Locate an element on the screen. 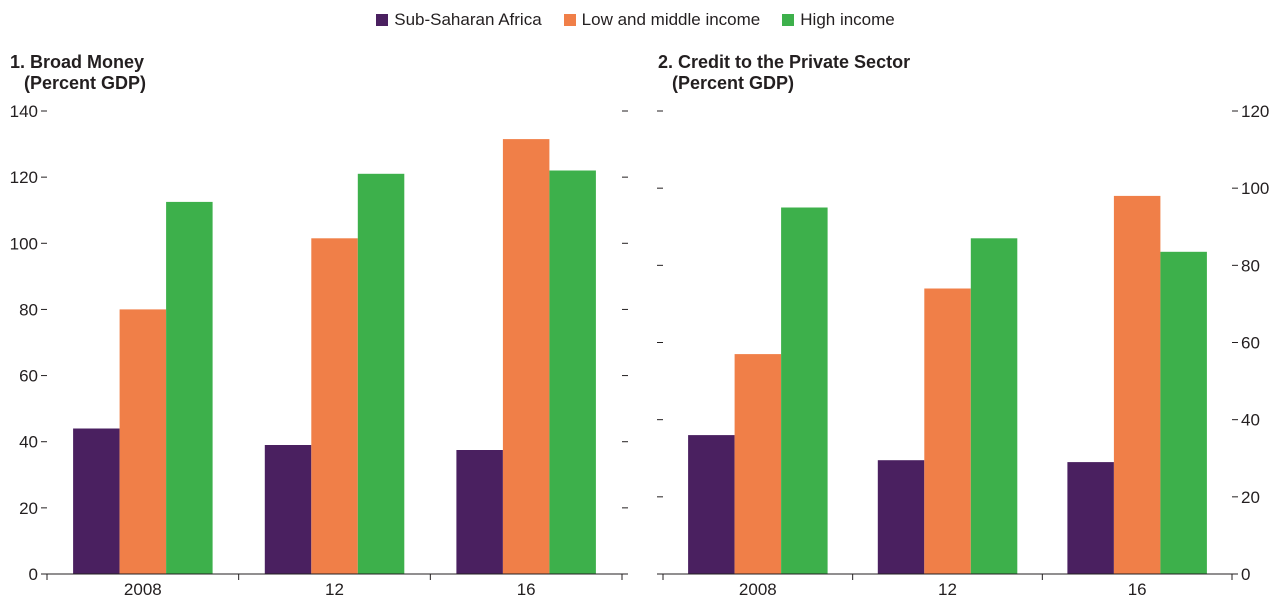 This screenshot has height=600, width=1271. legend-item: Sub-Saharan Africa is located at coordinates (459, 20).